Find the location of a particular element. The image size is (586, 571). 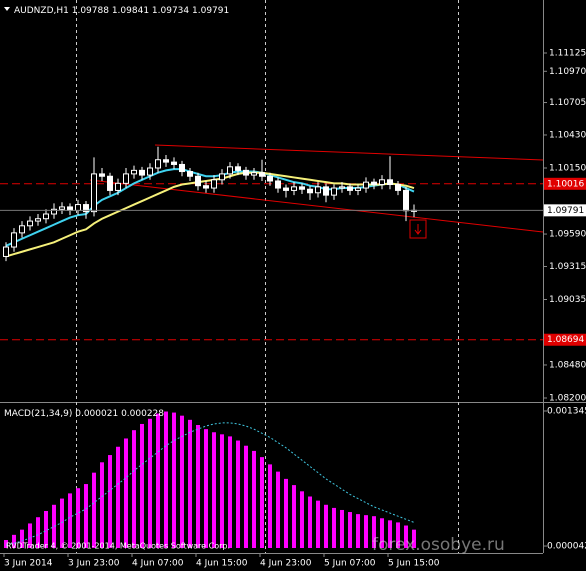

sell-arrow is located at coordinates (418, 229).